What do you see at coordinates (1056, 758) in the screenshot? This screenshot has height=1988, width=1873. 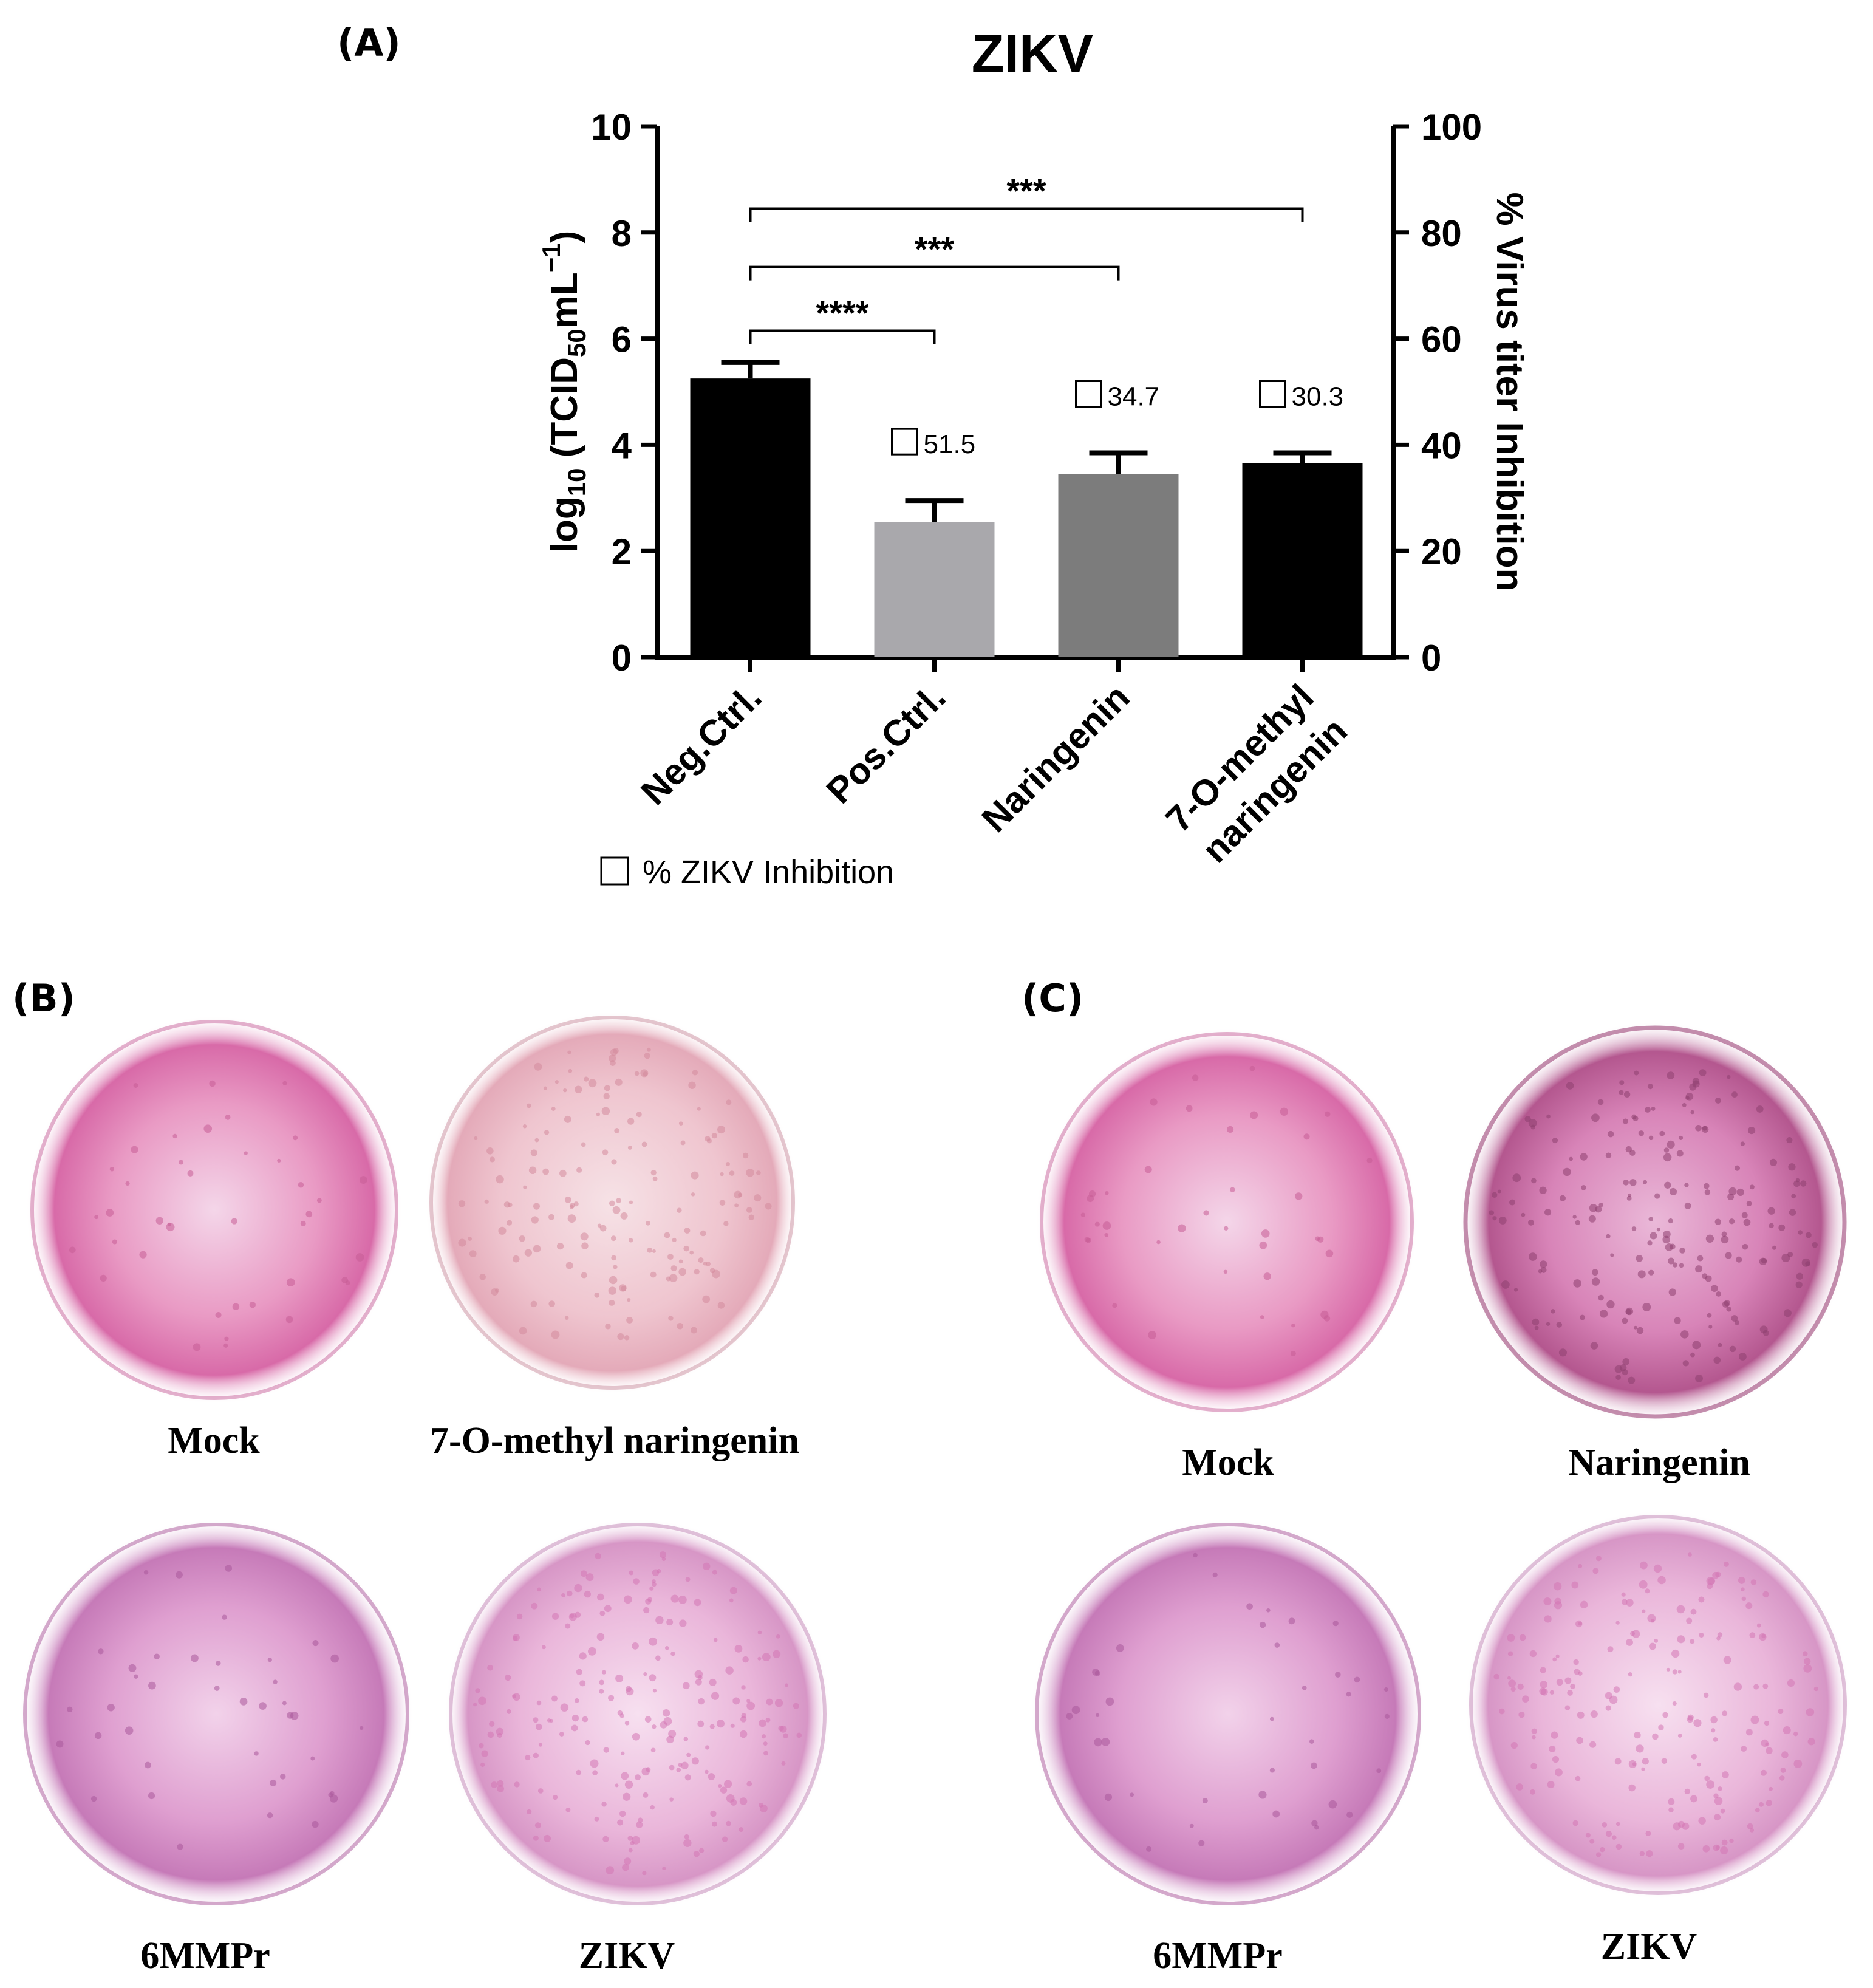 I see `category-label-line: Naringenin` at bounding box center [1056, 758].